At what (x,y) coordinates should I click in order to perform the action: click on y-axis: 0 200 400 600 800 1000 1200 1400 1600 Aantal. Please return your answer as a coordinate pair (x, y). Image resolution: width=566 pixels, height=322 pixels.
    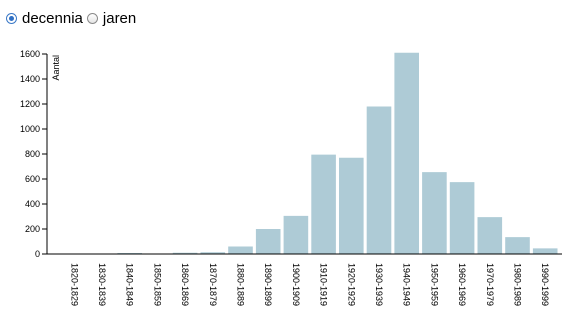
    Looking at the image, I should click on (40, 154).